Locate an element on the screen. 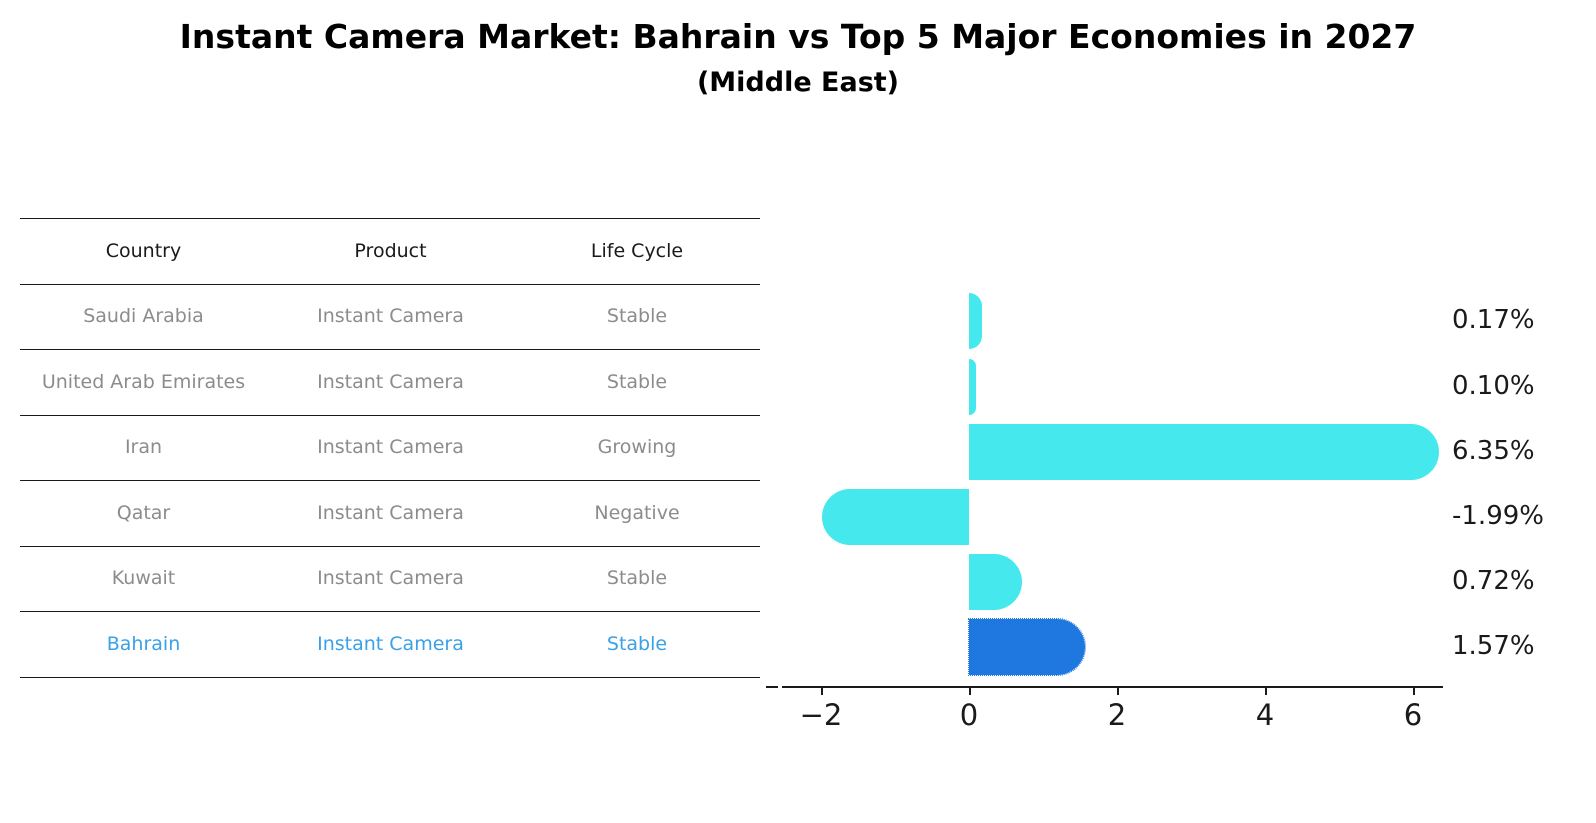 The height and width of the screenshot is (823, 1596). table-row: Bahrain Instant Camera Stable is located at coordinates (390, 644).